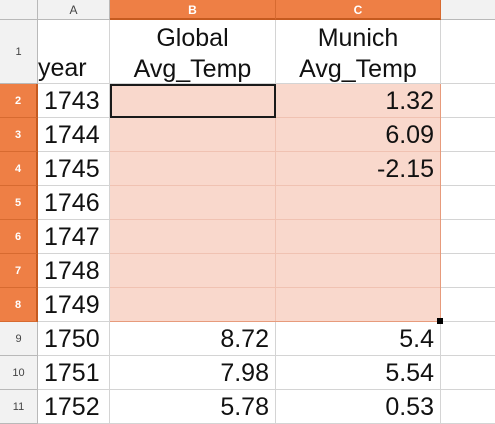 This screenshot has height=424, width=495. Describe the element at coordinates (19, 169) in the screenshot. I see `row-header-4: 4` at that location.